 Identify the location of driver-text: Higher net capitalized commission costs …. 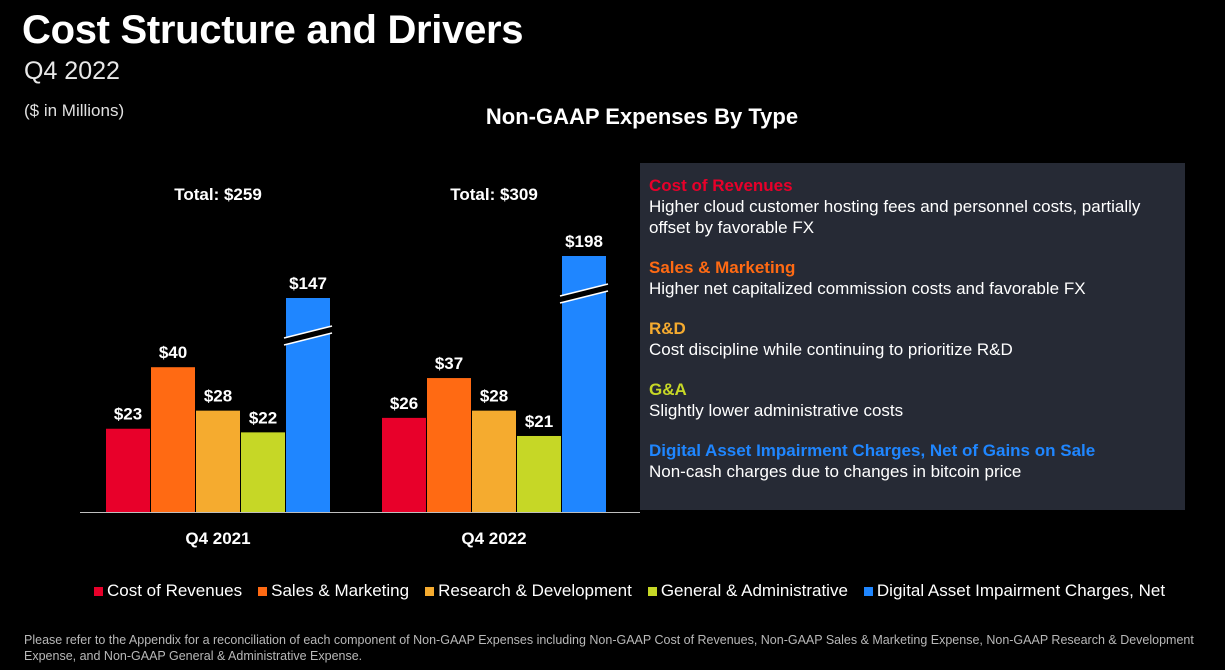
(867, 288).